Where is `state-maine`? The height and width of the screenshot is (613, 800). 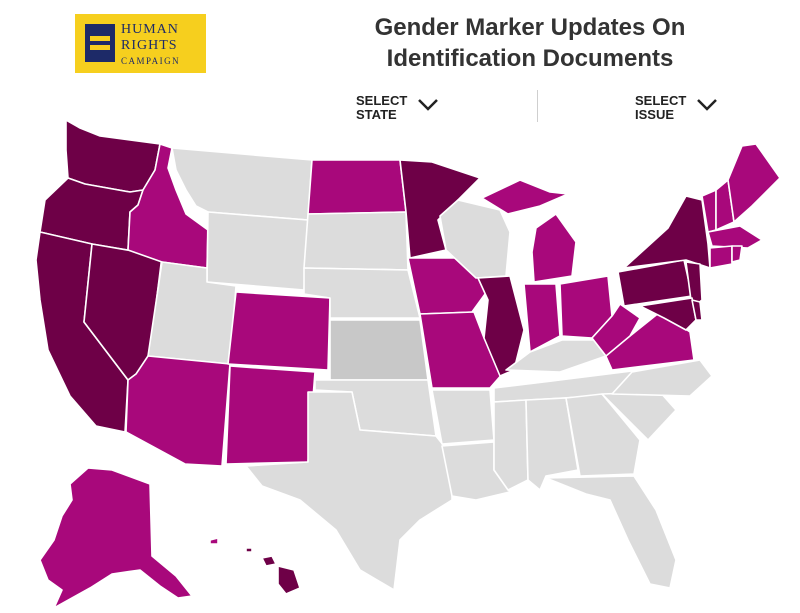 state-maine is located at coordinates (754, 183).